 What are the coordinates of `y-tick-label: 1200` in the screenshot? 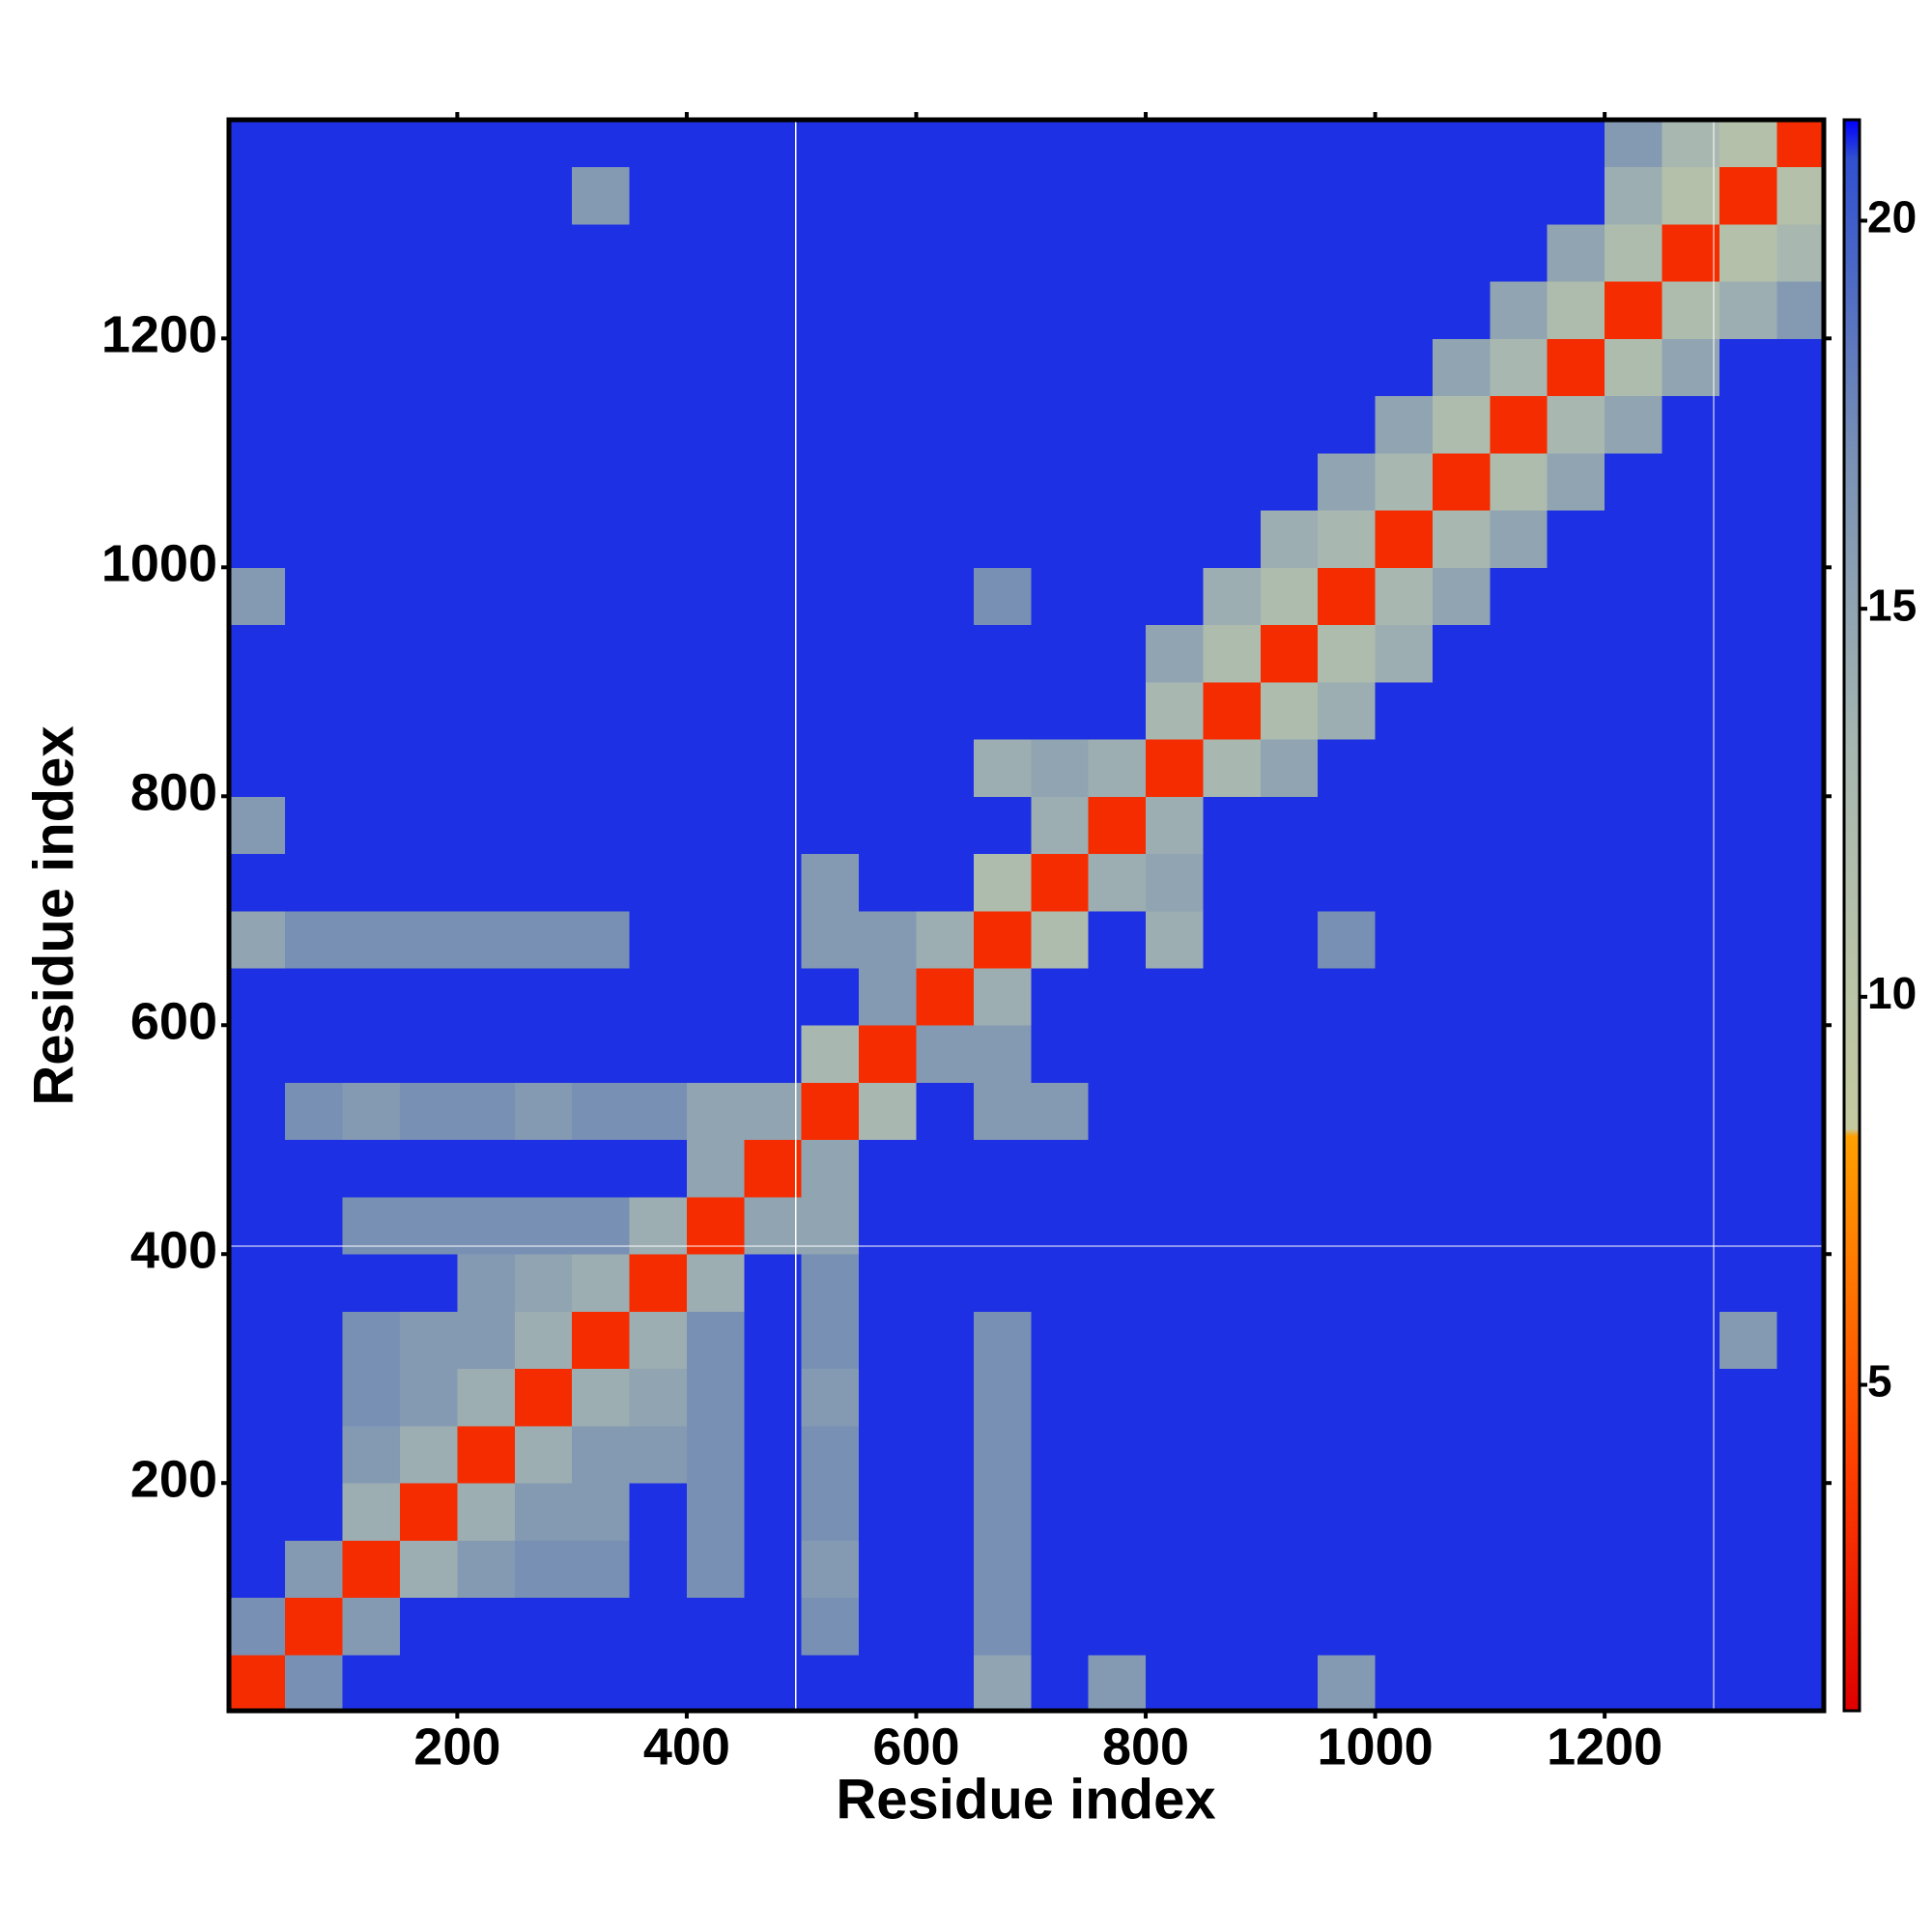 It's located at (159, 335).